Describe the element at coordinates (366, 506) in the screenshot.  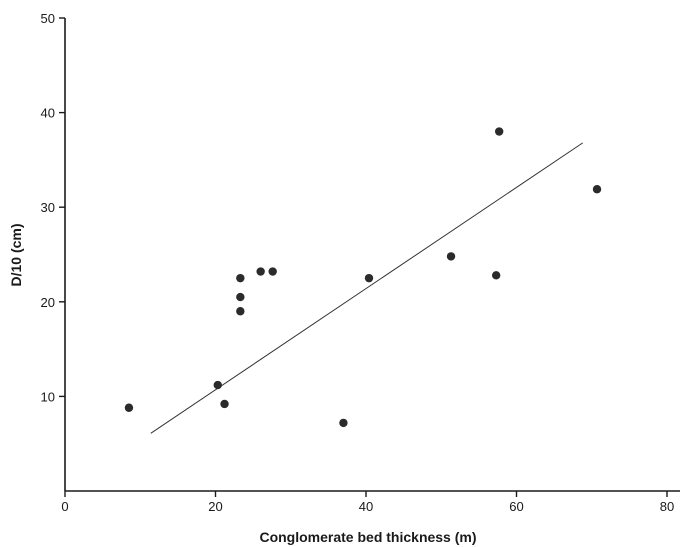
I see `x-tick-label: 40` at that location.